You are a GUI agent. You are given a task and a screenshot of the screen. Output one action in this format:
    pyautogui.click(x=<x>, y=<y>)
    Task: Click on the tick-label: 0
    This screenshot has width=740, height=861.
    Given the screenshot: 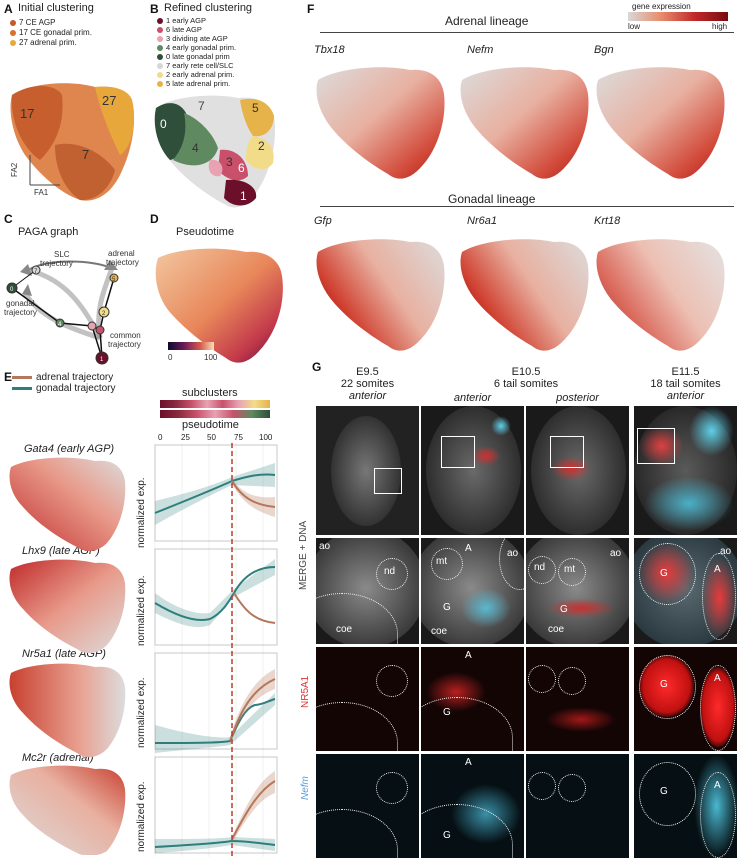 What is the action you would take?
    pyautogui.click(x=160, y=437)
    